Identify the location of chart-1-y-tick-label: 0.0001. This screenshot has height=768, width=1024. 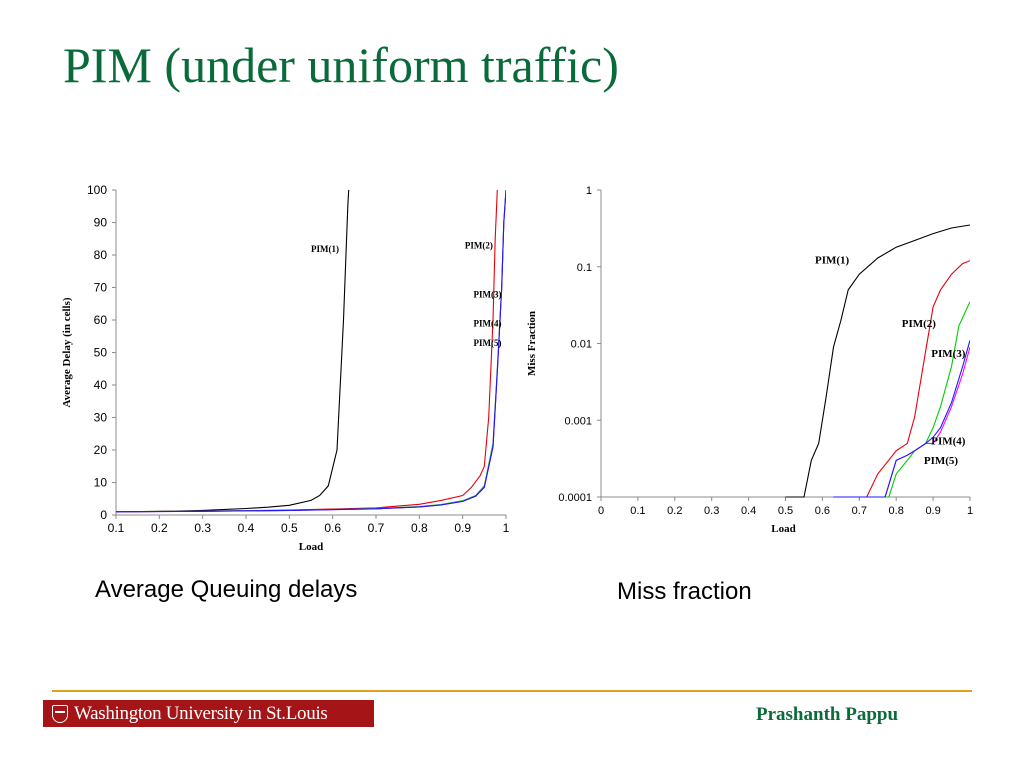
(575, 498).